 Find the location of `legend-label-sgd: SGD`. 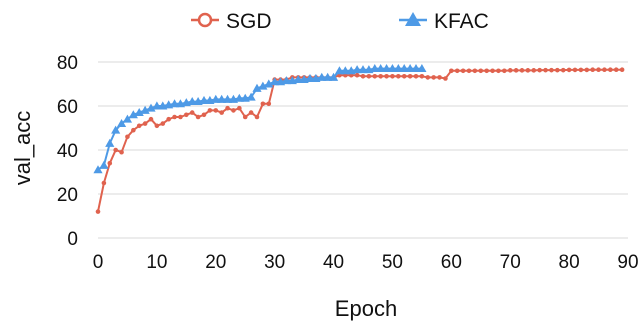

legend-label-sgd: SGD is located at coordinates (249, 21).